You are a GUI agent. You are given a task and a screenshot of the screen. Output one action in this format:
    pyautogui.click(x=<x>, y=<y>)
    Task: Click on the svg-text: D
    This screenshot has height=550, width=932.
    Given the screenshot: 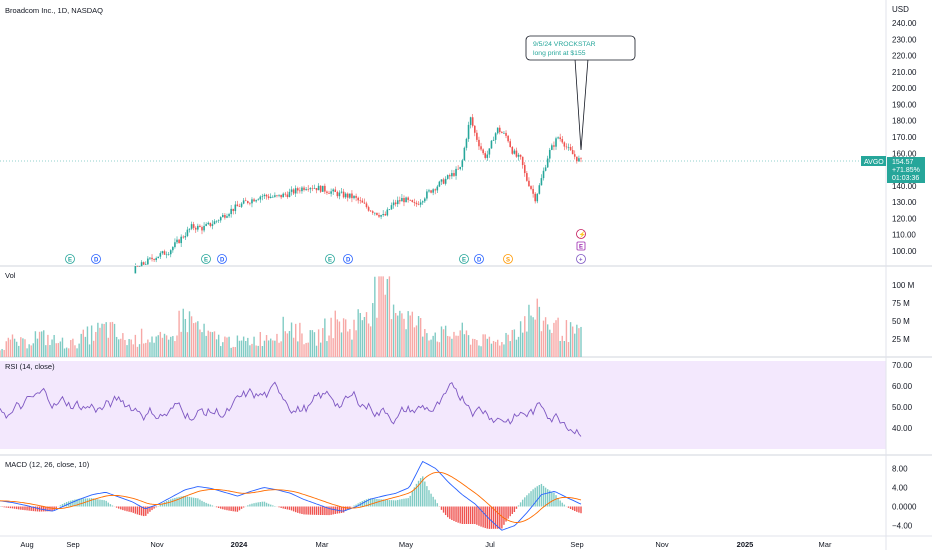 What is the action you would take?
    pyautogui.click(x=348, y=261)
    